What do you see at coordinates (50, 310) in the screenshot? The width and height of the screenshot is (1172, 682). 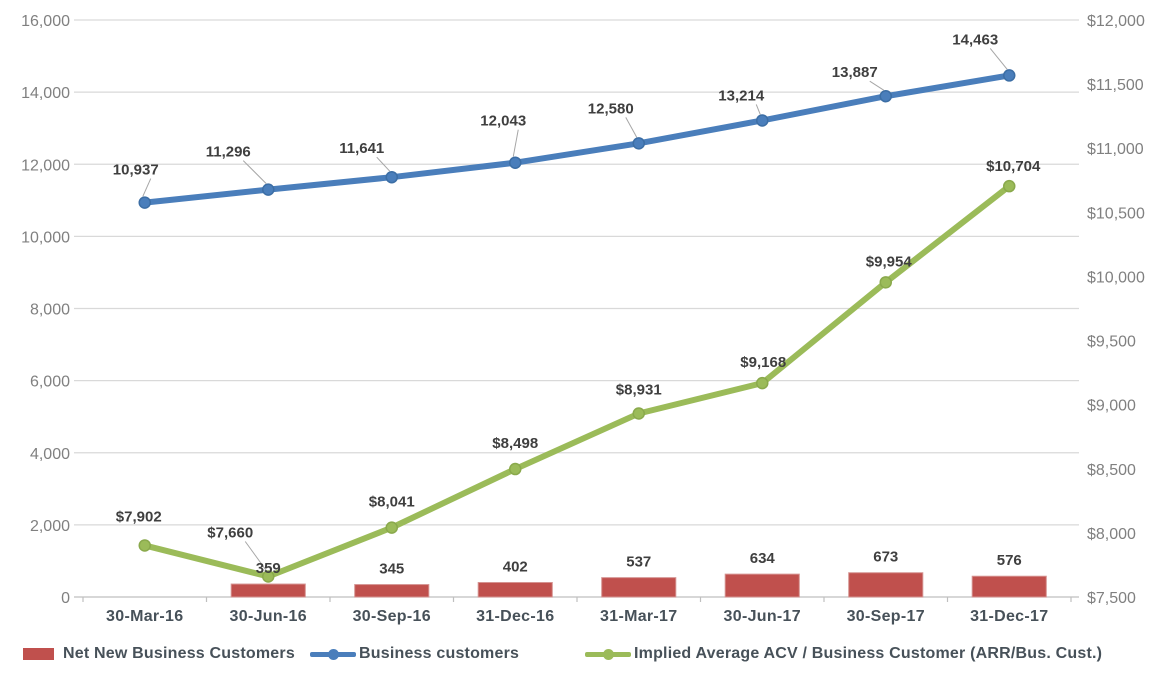 I see `left-axis-tick-label: 8,000` at bounding box center [50, 310].